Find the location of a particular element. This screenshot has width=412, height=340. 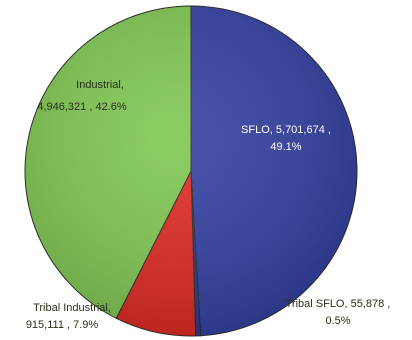

data-label-industrial-line2: 4,946,321 , 42.6% is located at coordinates (82, 107).